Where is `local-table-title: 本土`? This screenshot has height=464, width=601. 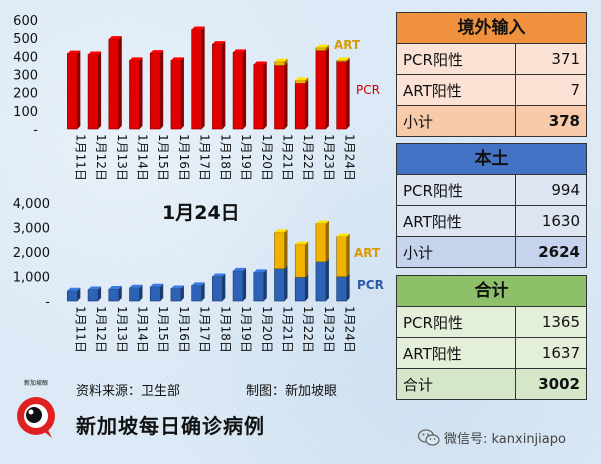
local-table-title: 本土 is located at coordinates (491, 159).